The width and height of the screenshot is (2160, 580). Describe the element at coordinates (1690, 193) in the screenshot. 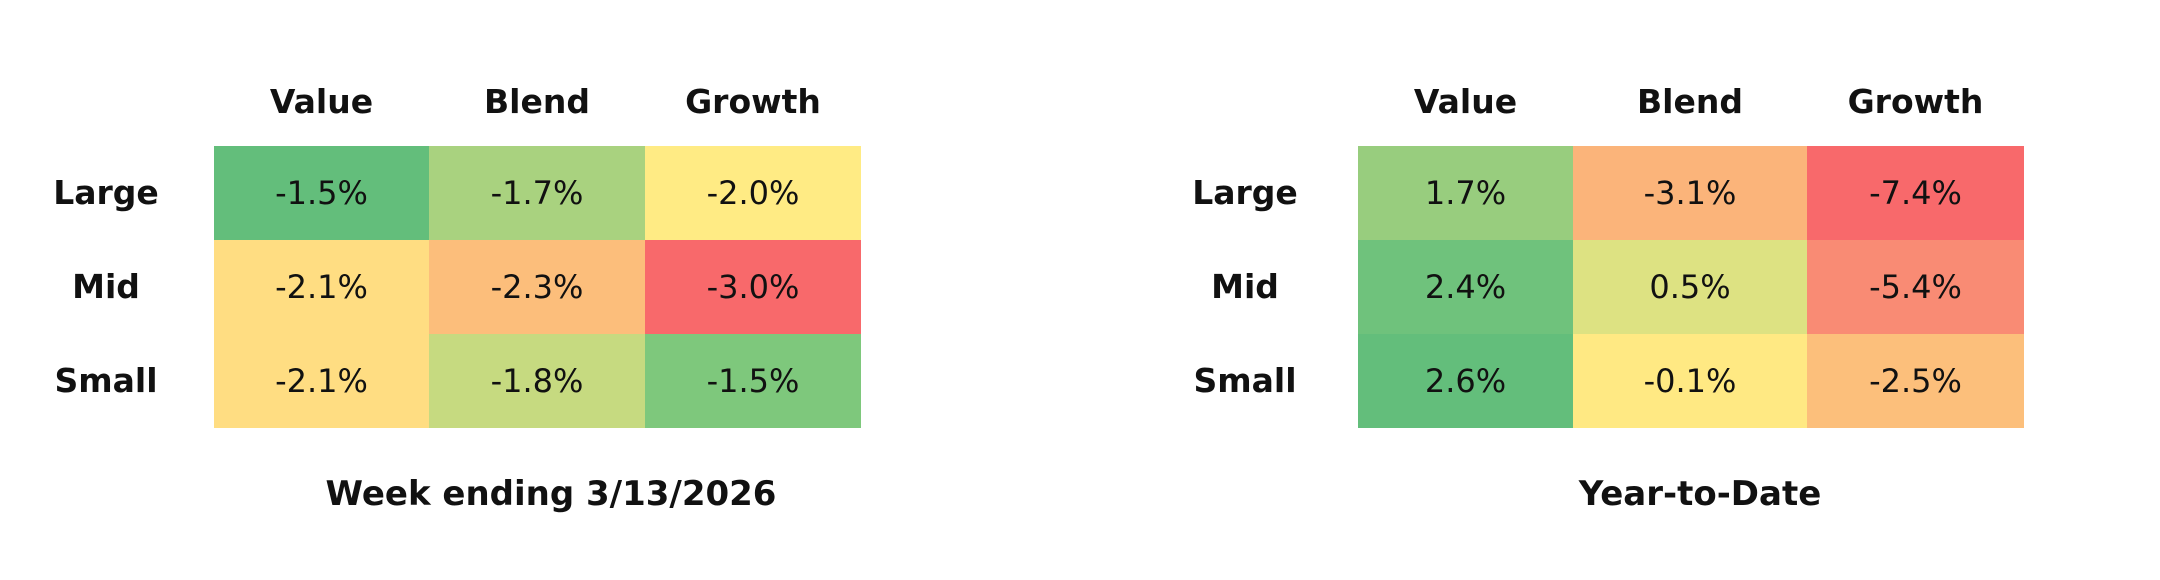

I see `heatmap-cell-large-blend: -3.1%` at that location.